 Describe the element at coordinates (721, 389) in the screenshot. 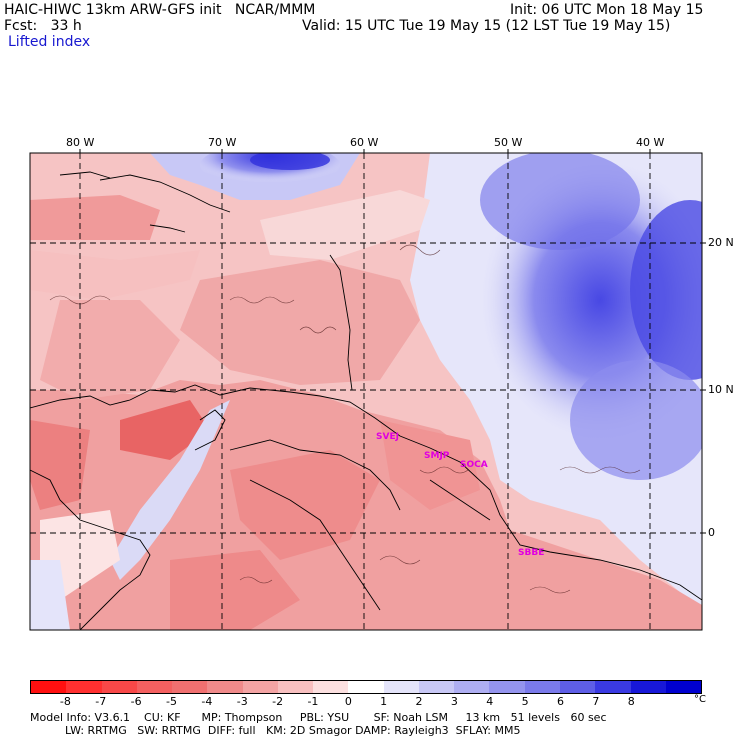

I see `lat-label-10n: 10 N` at that location.